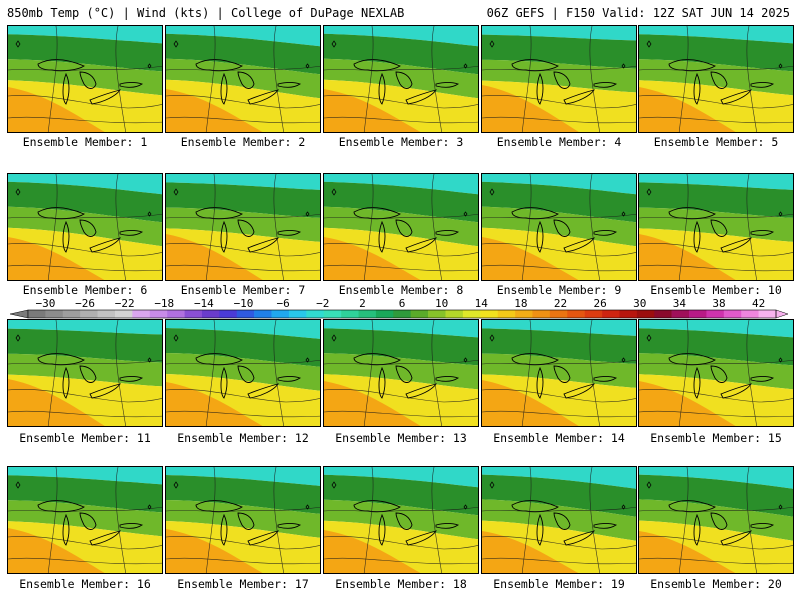 This screenshot has height=600, width=800. What do you see at coordinates (85, 290) in the screenshot?
I see `ensemble-member-label: Ensemble Member: 6` at bounding box center [85, 290].